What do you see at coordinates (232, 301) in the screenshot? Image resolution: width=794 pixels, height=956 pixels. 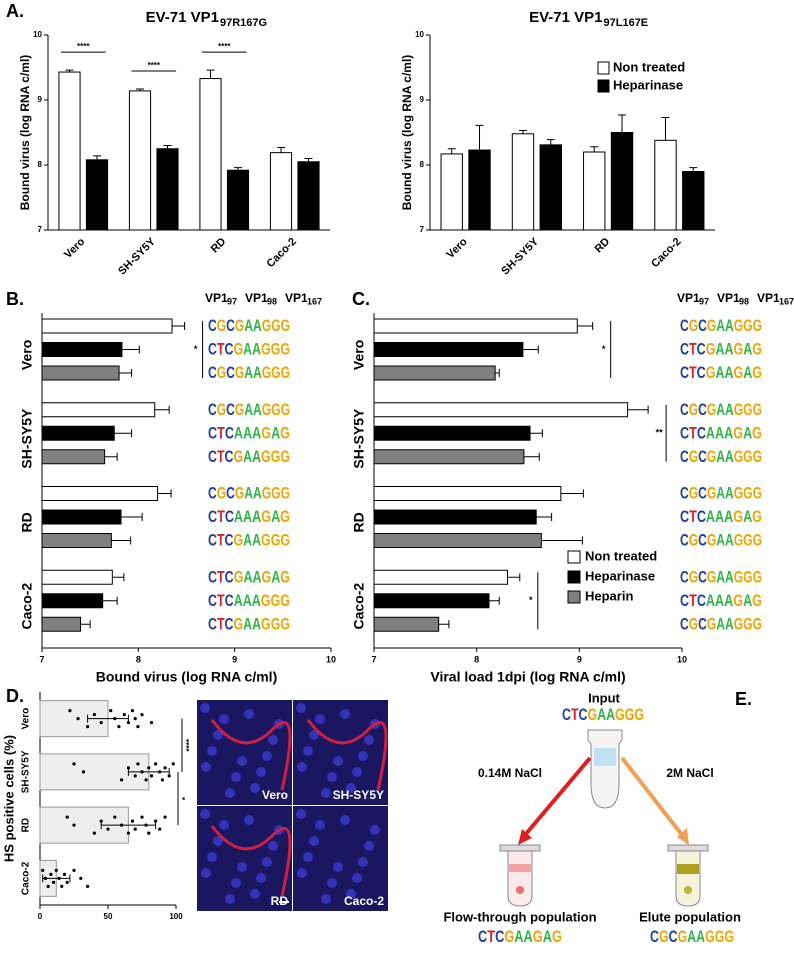 I see `logo-header-subscript: 97` at bounding box center [232, 301].